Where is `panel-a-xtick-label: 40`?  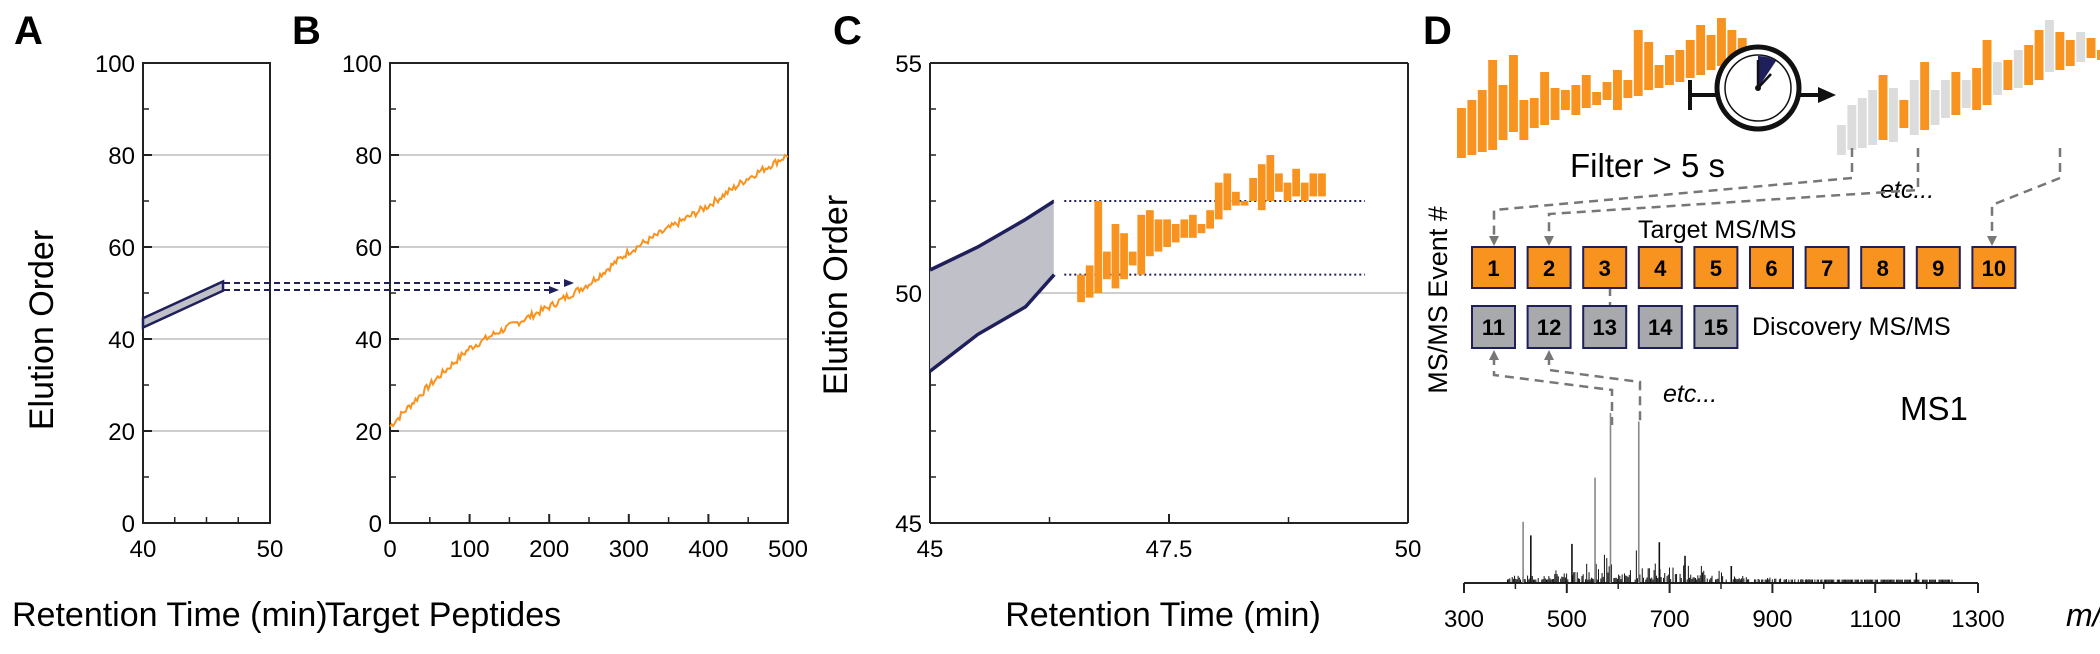
panel-a-xtick-label: 40 is located at coordinates (143, 549).